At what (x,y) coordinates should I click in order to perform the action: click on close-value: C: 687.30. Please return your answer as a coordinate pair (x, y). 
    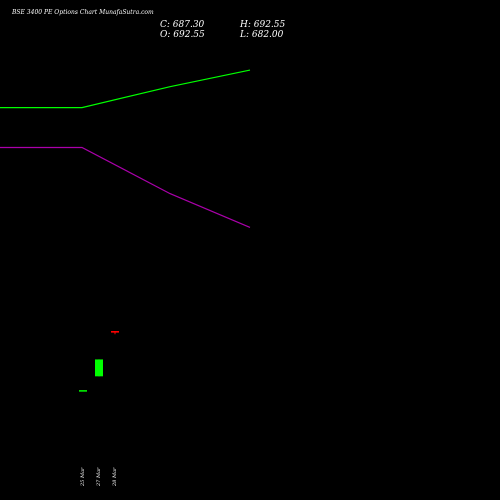
    Looking at the image, I should click on (182, 25).